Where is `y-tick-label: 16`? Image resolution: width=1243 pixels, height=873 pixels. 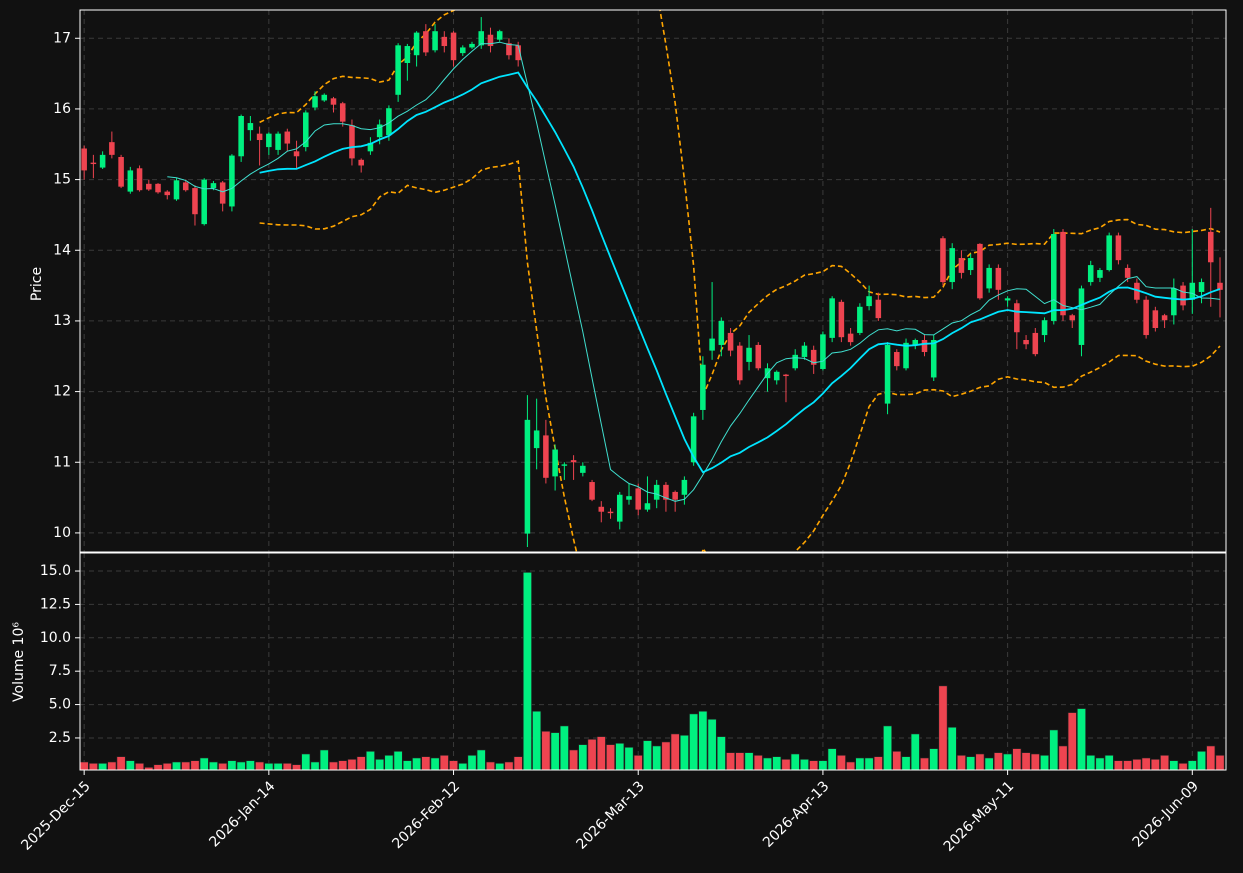
y-tick-label: 16 is located at coordinates (62, 109).